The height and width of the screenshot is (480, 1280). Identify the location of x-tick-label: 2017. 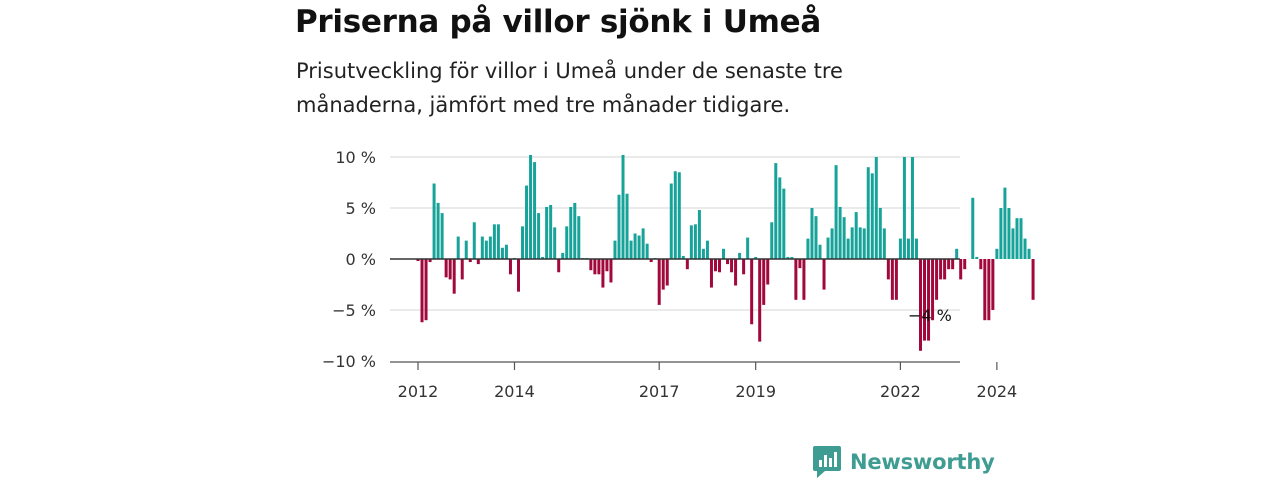
(659, 391).